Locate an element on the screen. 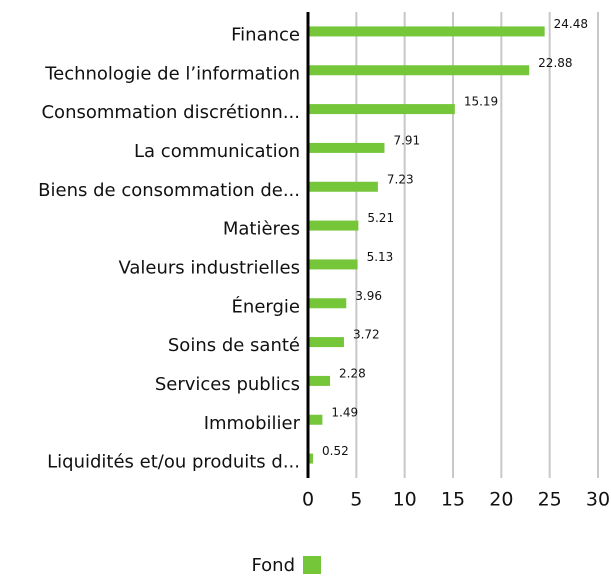  value-label: 7.23 is located at coordinates (400, 179).